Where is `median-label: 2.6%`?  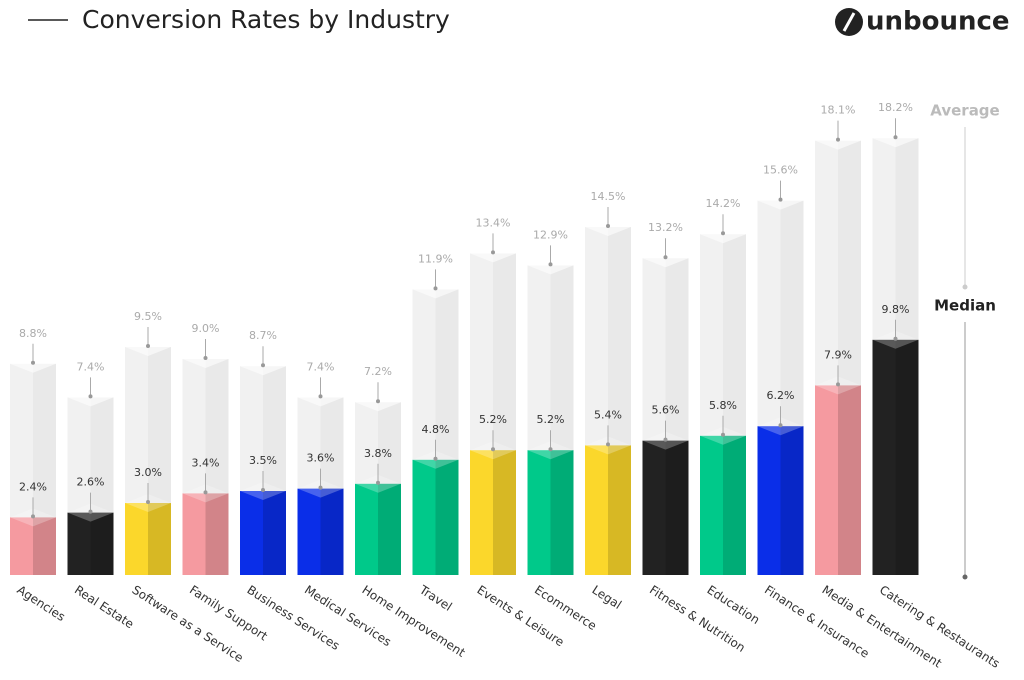 median-label: 2.6% is located at coordinates (91, 482).